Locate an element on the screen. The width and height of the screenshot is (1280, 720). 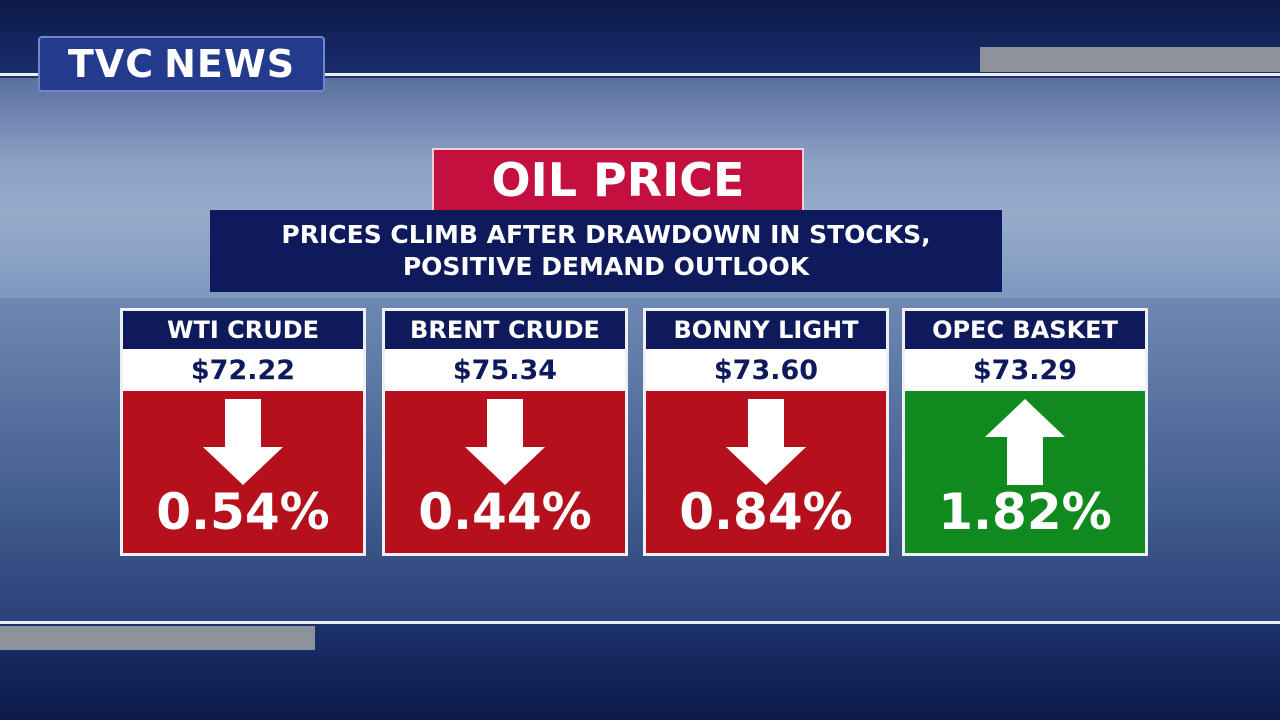
card-body: 0.84% is located at coordinates (766, 472).